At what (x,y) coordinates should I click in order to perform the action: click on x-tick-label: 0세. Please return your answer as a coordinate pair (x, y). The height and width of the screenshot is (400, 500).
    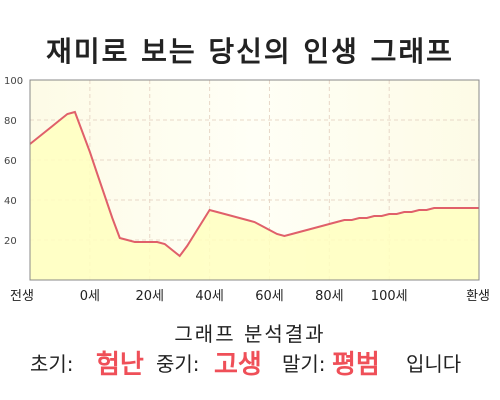
    Looking at the image, I should click on (90, 296).